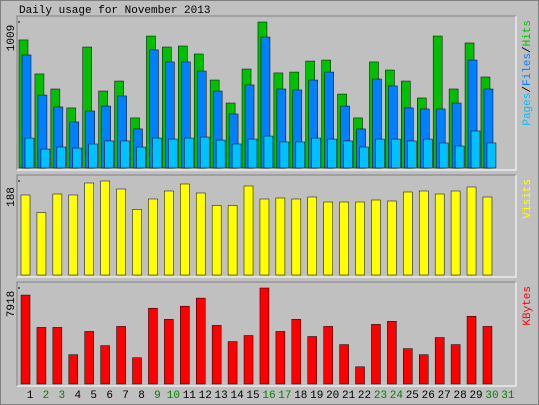 This screenshot has width=539, height=405. Describe the element at coordinates (397, 396) in the screenshot. I see `x-tick-label: 24` at that location.